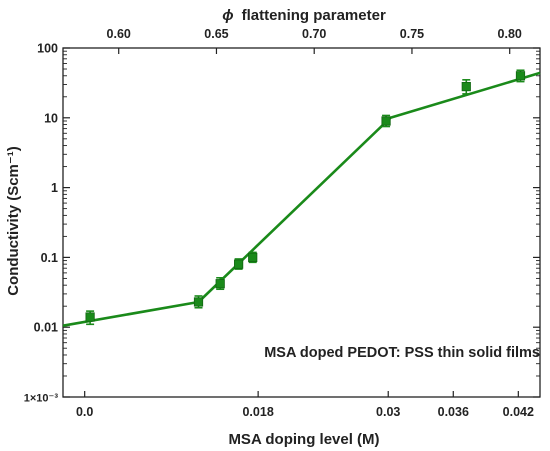 Image resolution: width=550 pixels, height=451 pixels. I want to click on x-tick-label: 0.042, so click(518, 412).